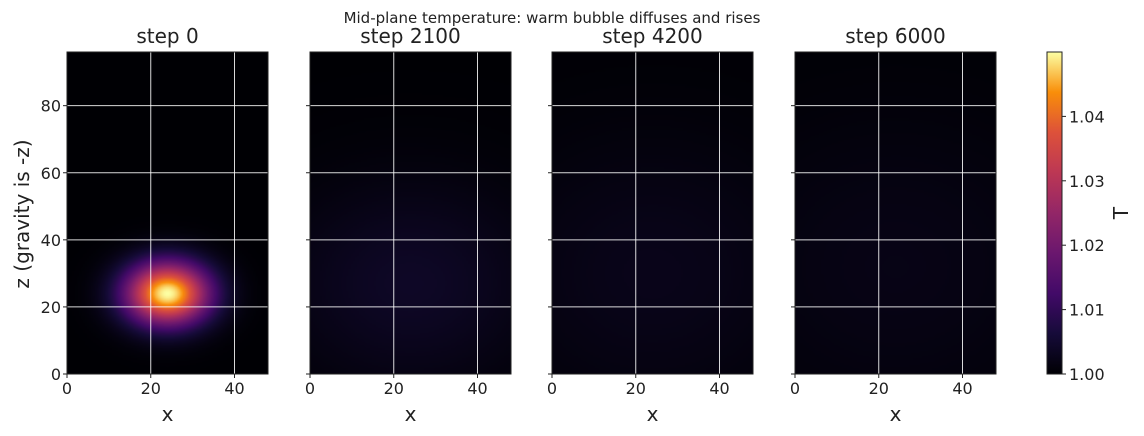  What do you see at coordinates (1087, 116) in the screenshot?
I see `colorbar-tick-label: 1.04` at bounding box center [1087, 116].